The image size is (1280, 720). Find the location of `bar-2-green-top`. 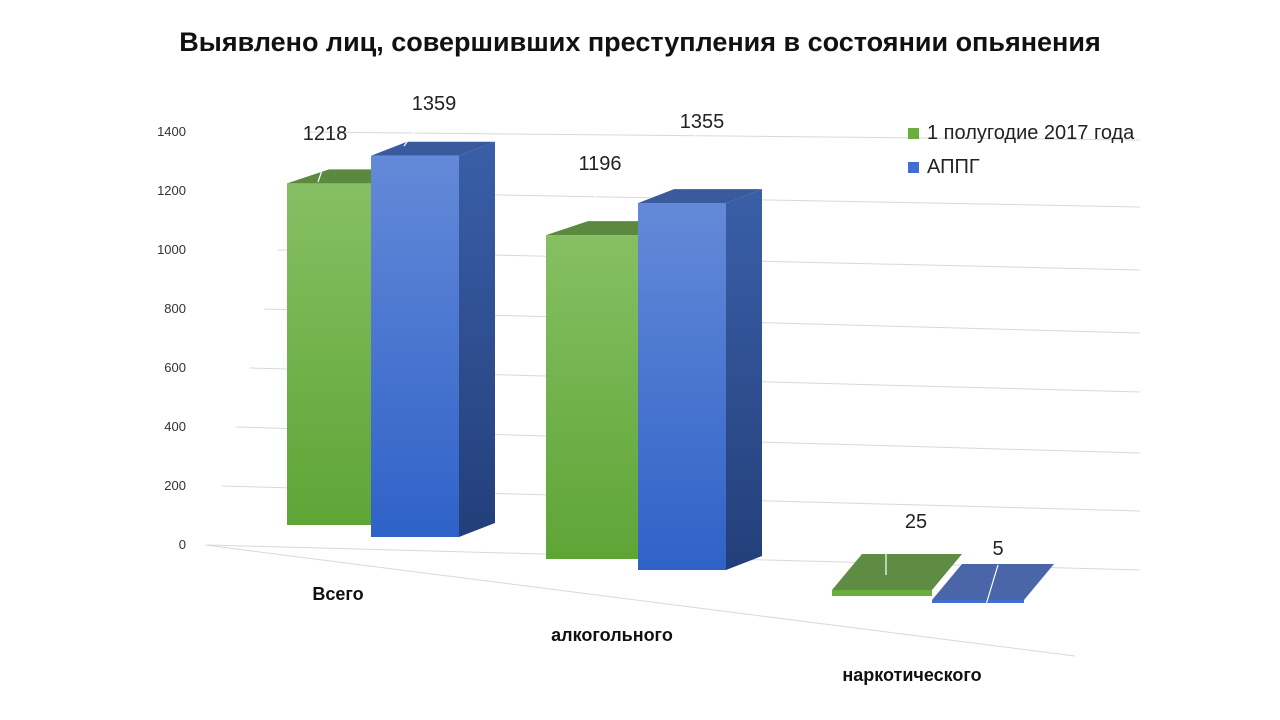

bar-2-green-top is located at coordinates (897, 572).